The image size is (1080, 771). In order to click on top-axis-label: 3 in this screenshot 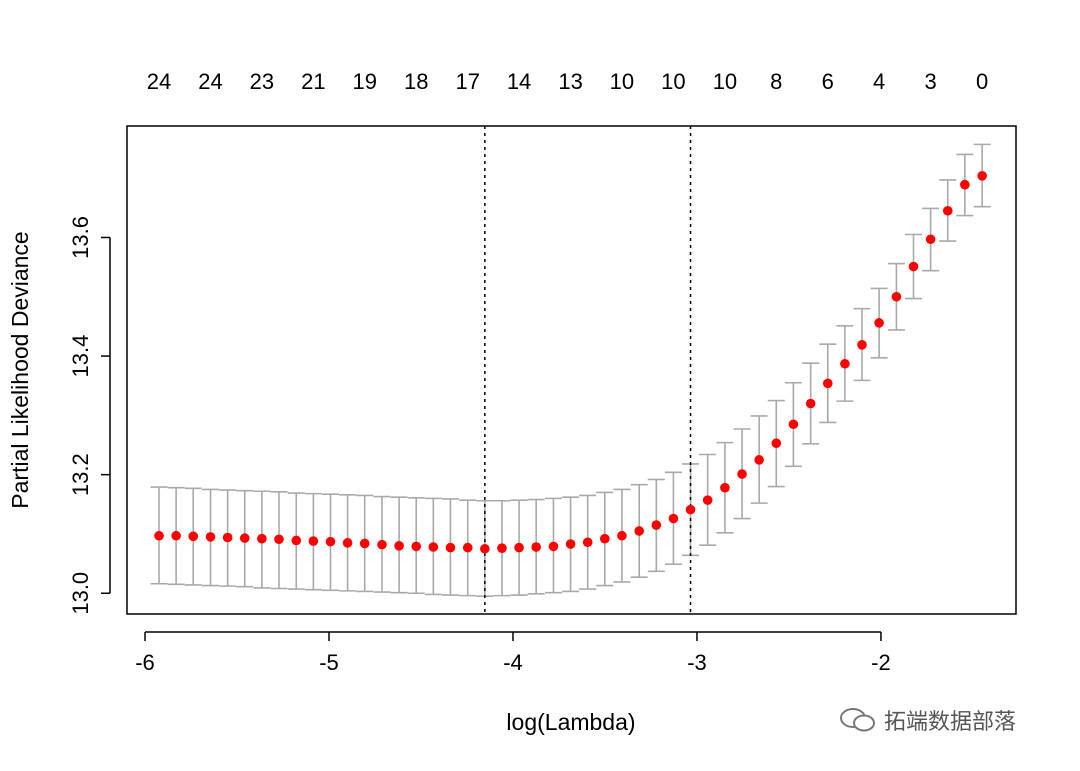, I will do `click(931, 81)`.